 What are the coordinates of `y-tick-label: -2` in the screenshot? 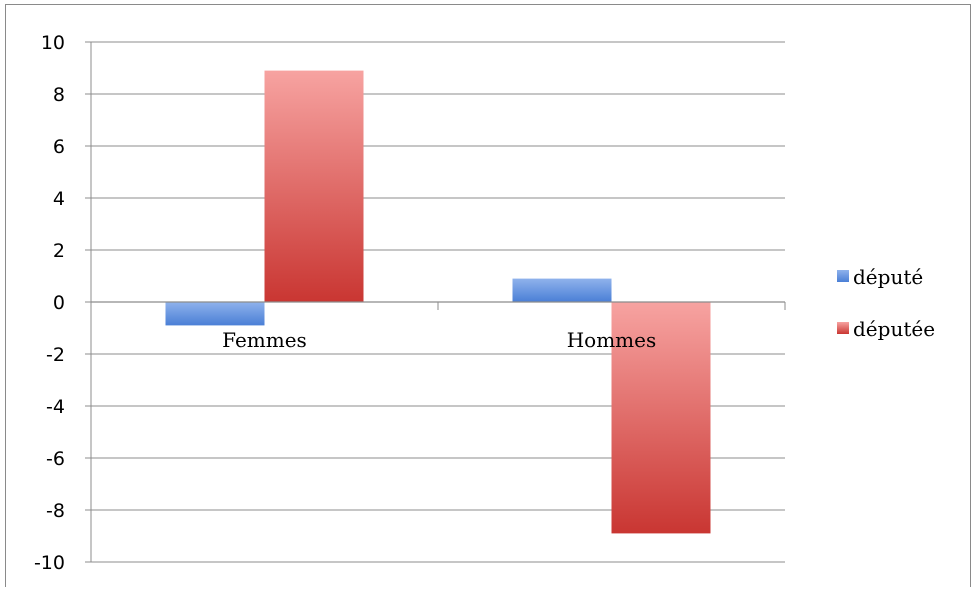 It's located at (55, 355).